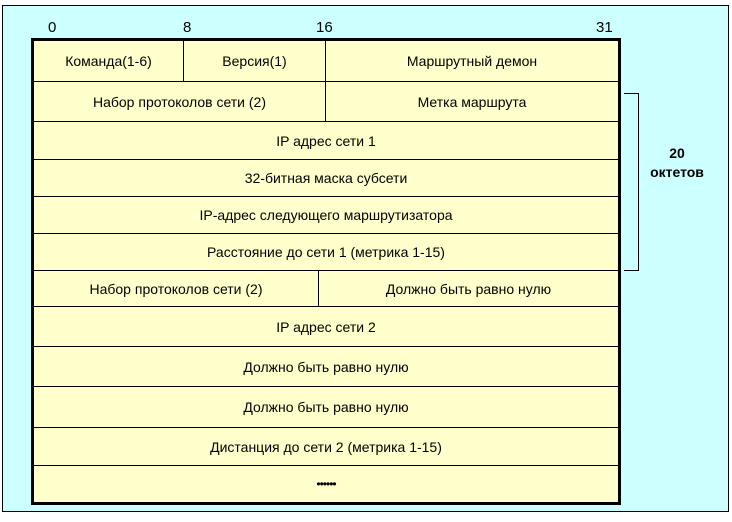 Image resolution: width=732 pixels, height=522 pixels. What do you see at coordinates (604, 27) in the screenshot?
I see `bit-tick-31: 31` at bounding box center [604, 27].